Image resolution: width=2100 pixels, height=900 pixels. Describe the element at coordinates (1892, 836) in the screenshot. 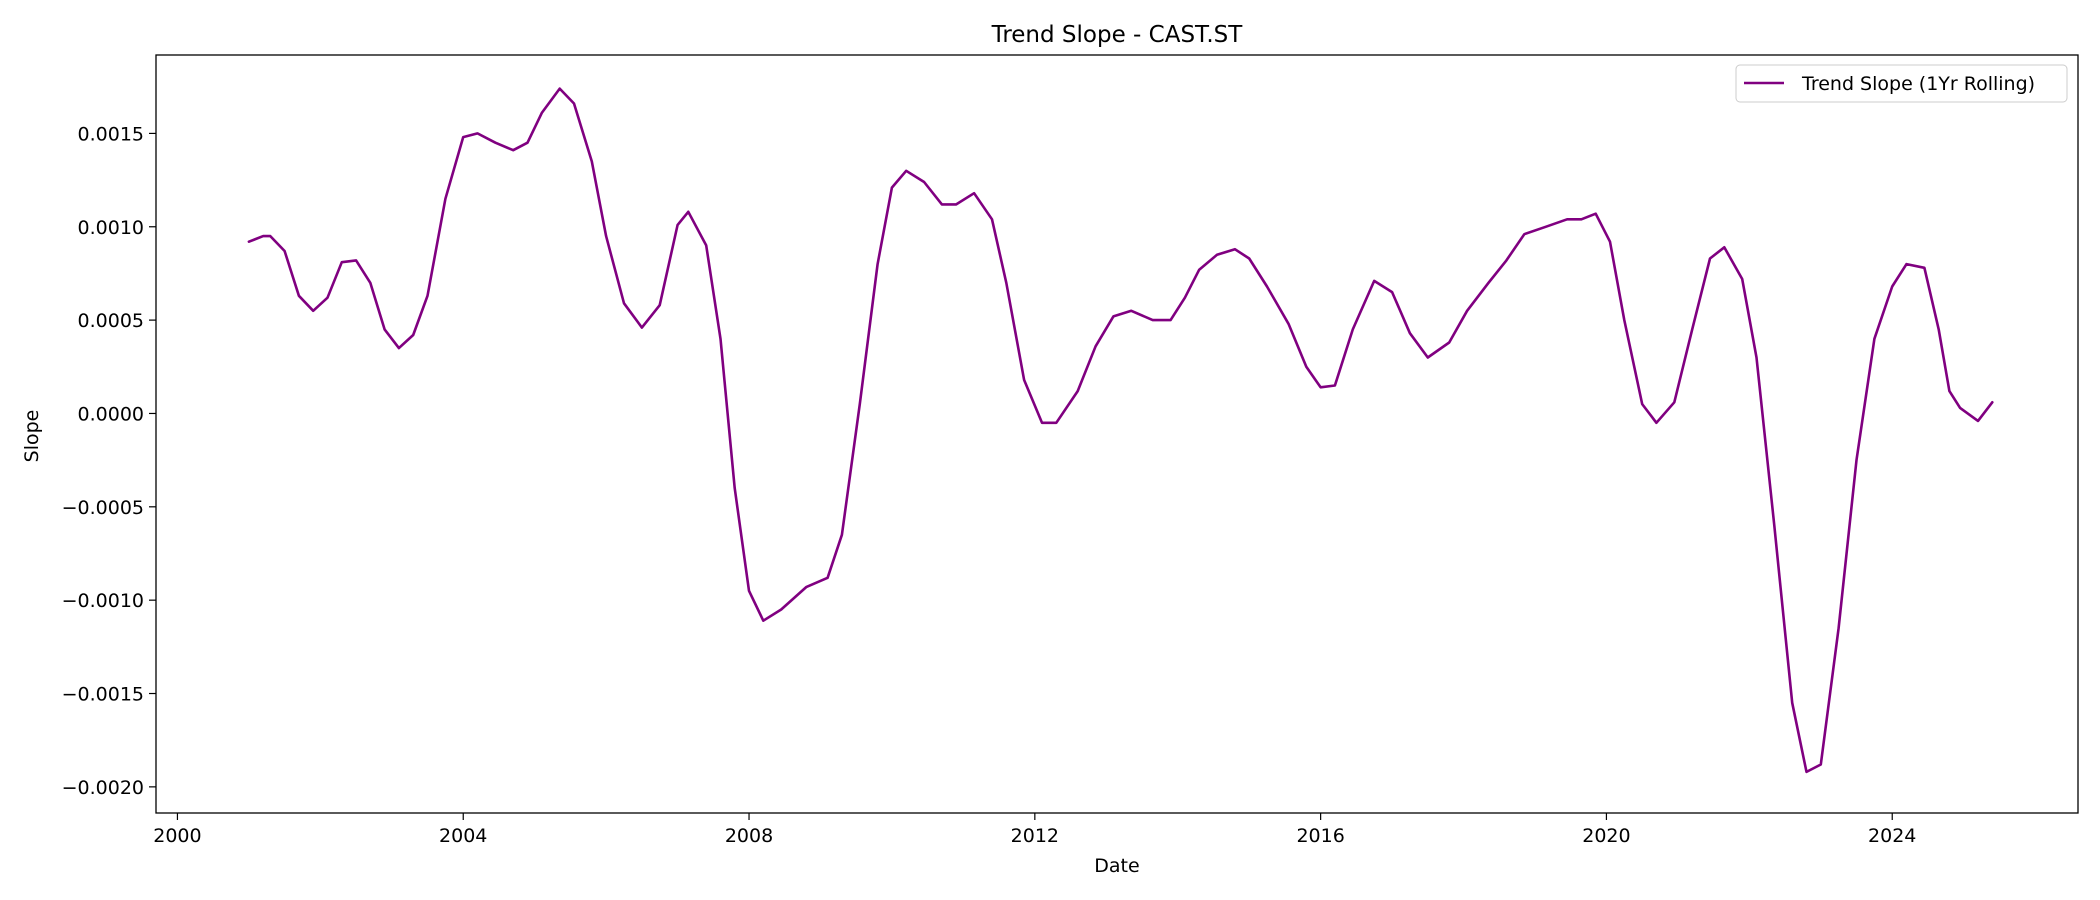

I see `x-tick-label: 2024` at that location.